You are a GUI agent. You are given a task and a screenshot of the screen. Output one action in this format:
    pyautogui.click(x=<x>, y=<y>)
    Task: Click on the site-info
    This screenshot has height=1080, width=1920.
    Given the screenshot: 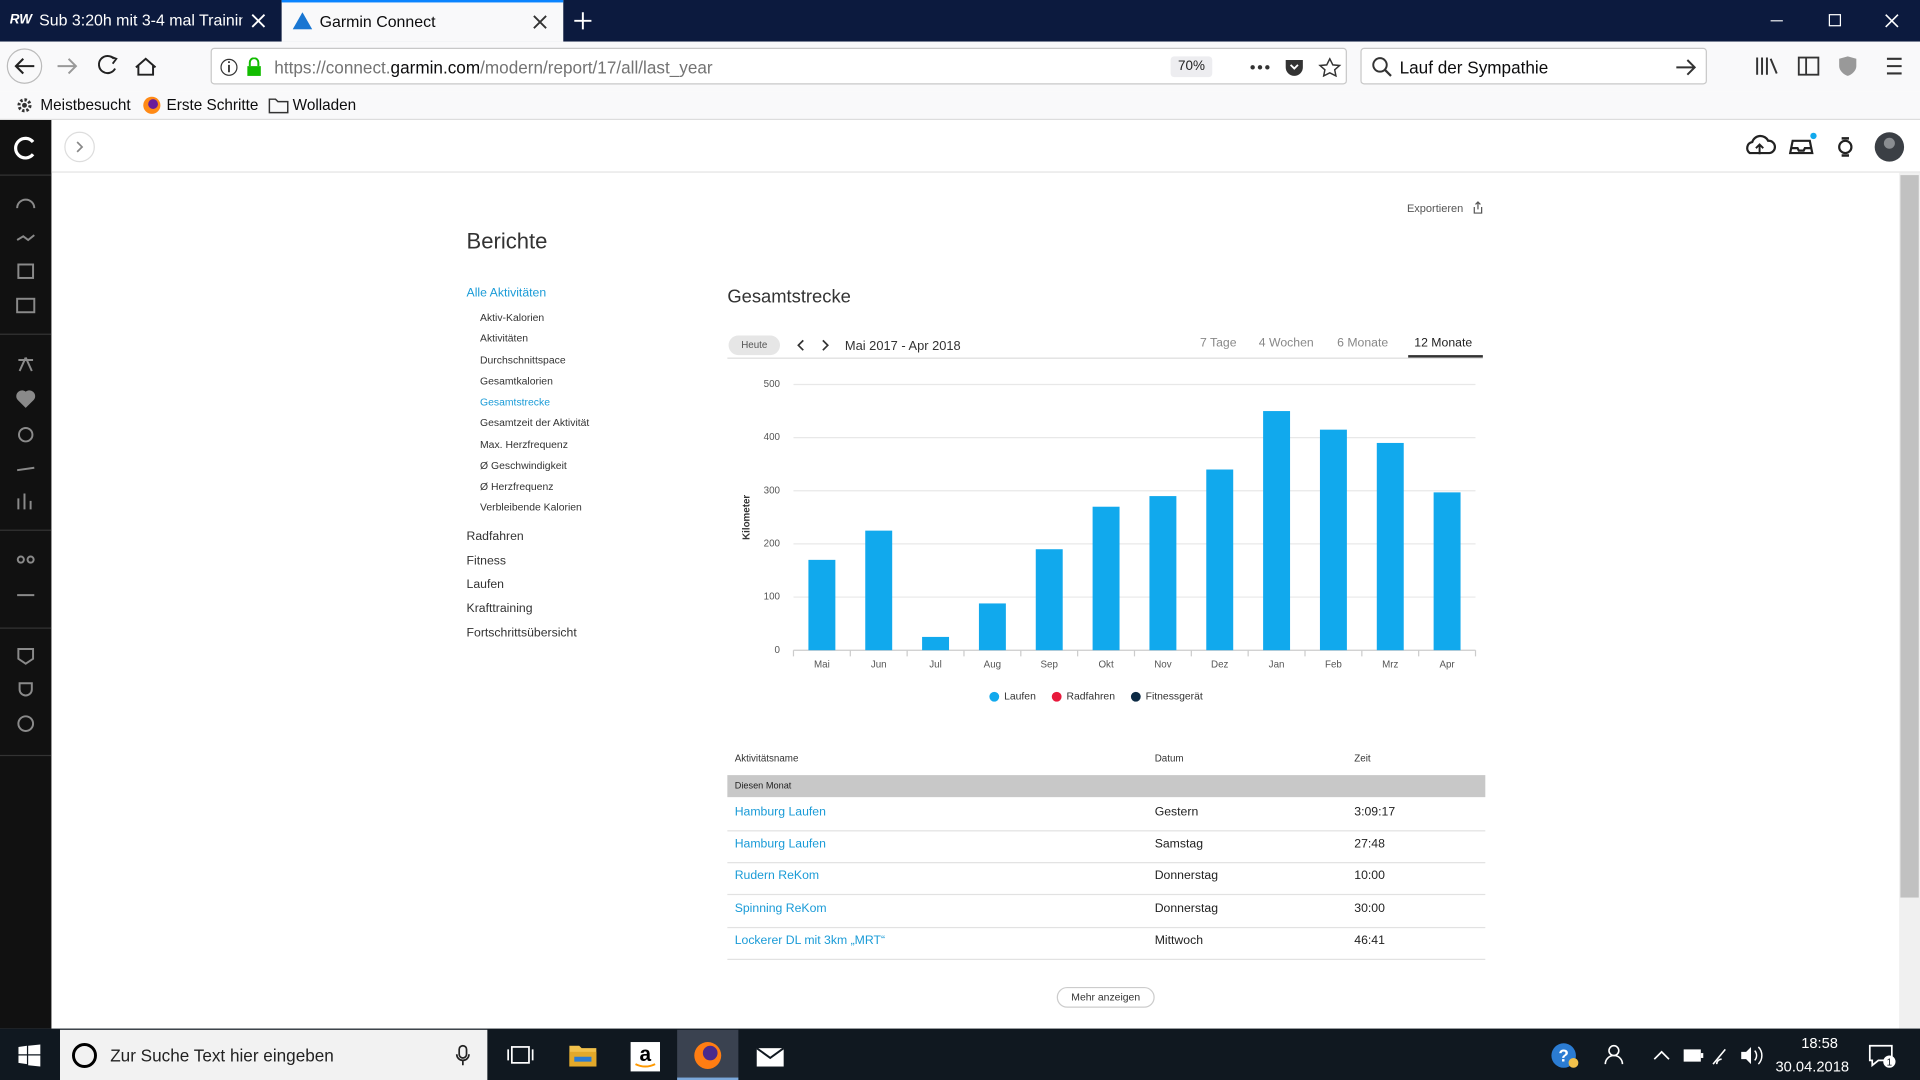 What is the action you would take?
    pyautogui.click(x=242, y=67)
    